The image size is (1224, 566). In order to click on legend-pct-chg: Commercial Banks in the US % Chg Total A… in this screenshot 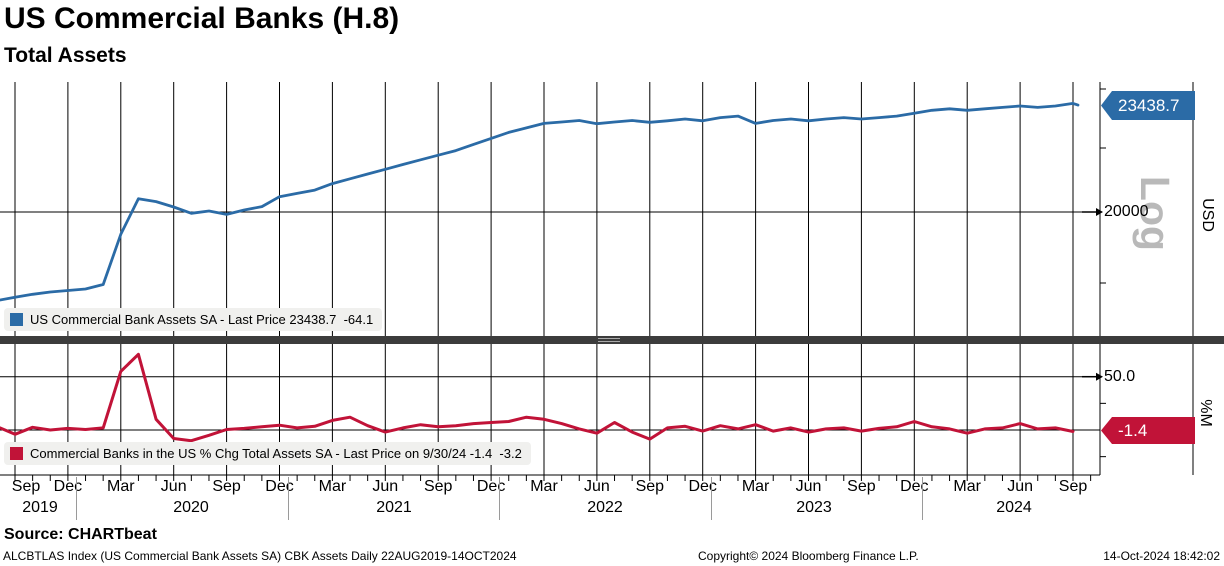, I will do `click(267, 453)`.